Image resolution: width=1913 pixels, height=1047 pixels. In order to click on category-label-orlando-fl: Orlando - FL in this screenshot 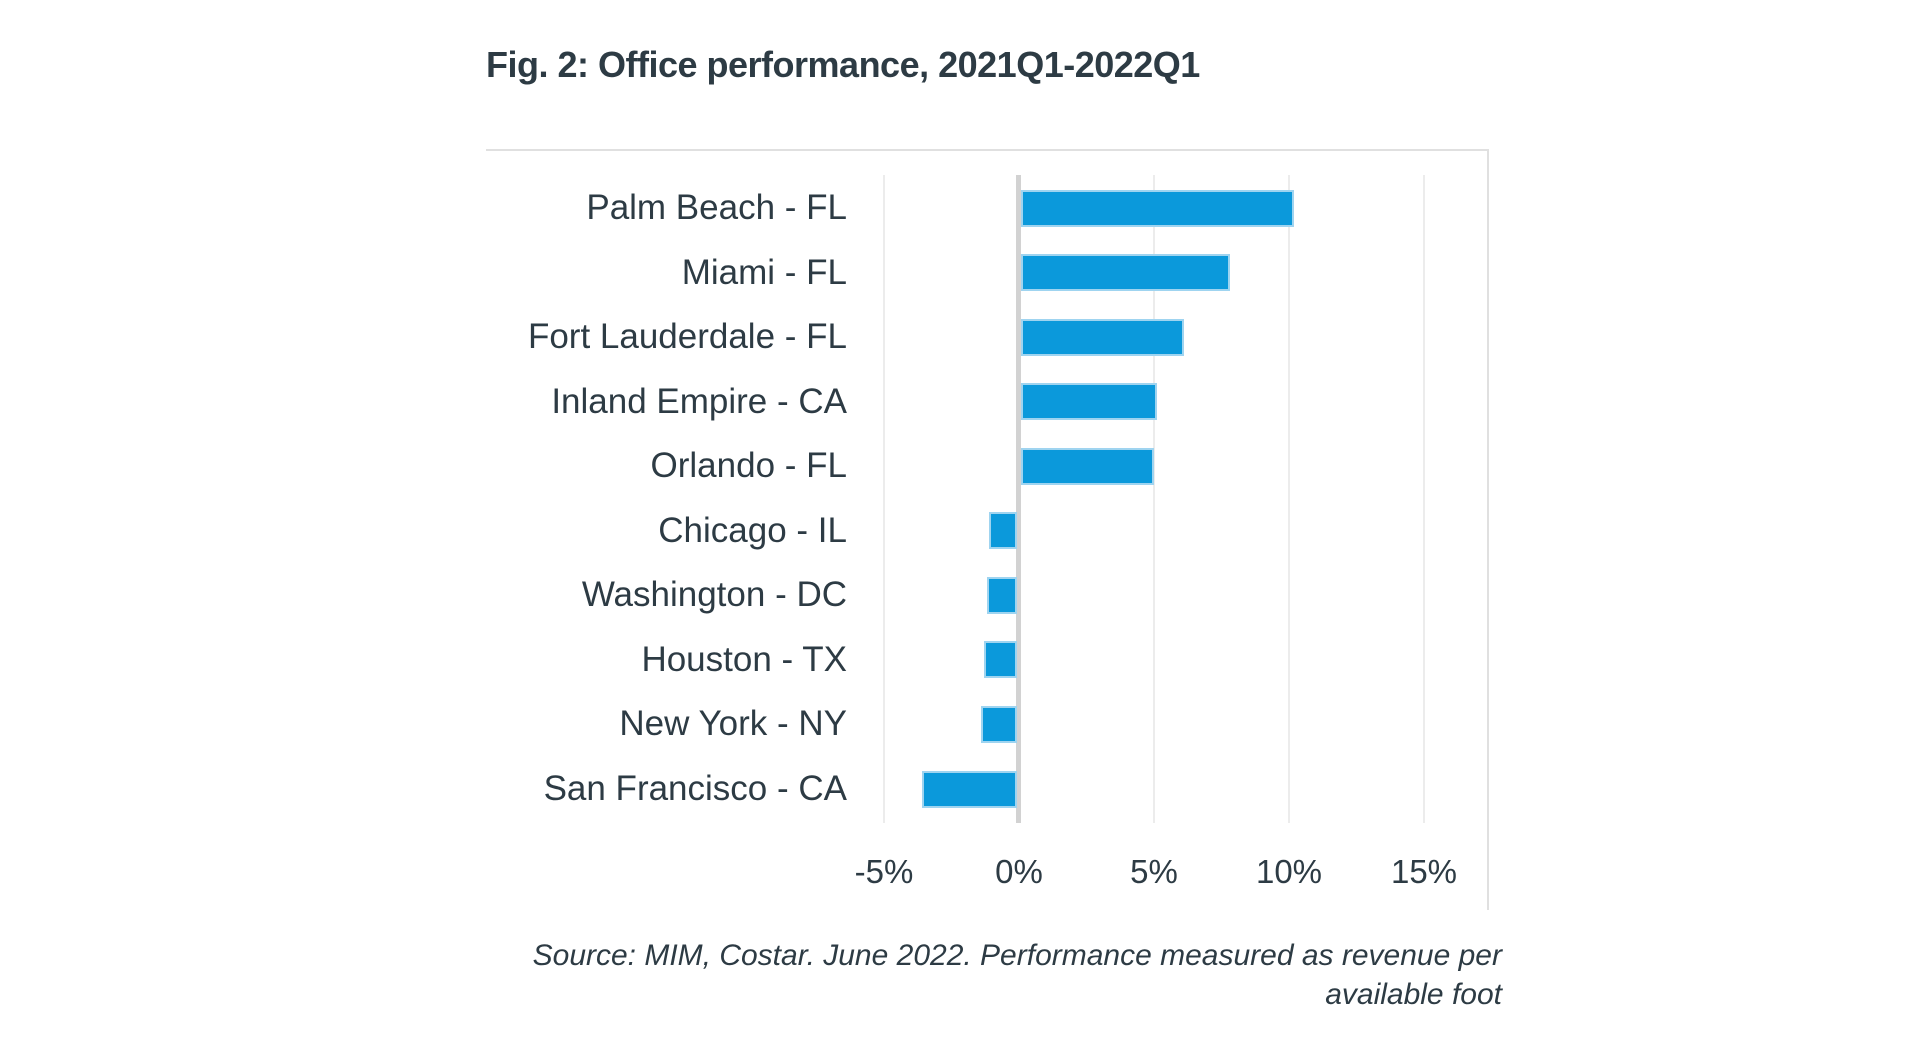, I will do `click(748, 466)`.